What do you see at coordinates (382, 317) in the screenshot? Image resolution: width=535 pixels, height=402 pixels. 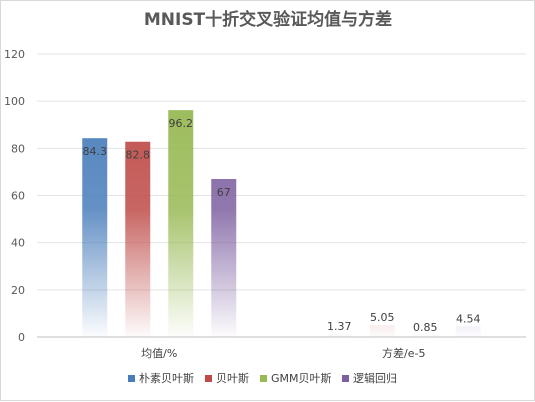 I see `data-label: 5.05` at bounding box center [382, 317].